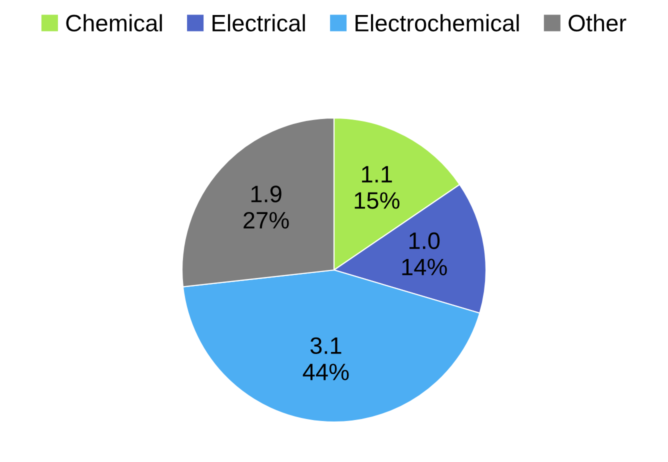 This screenshot has width=668, height=462. Describe the element at coordinates (325, 358) in the screenshot. I see `data-label: 3.1 44%` at that location.